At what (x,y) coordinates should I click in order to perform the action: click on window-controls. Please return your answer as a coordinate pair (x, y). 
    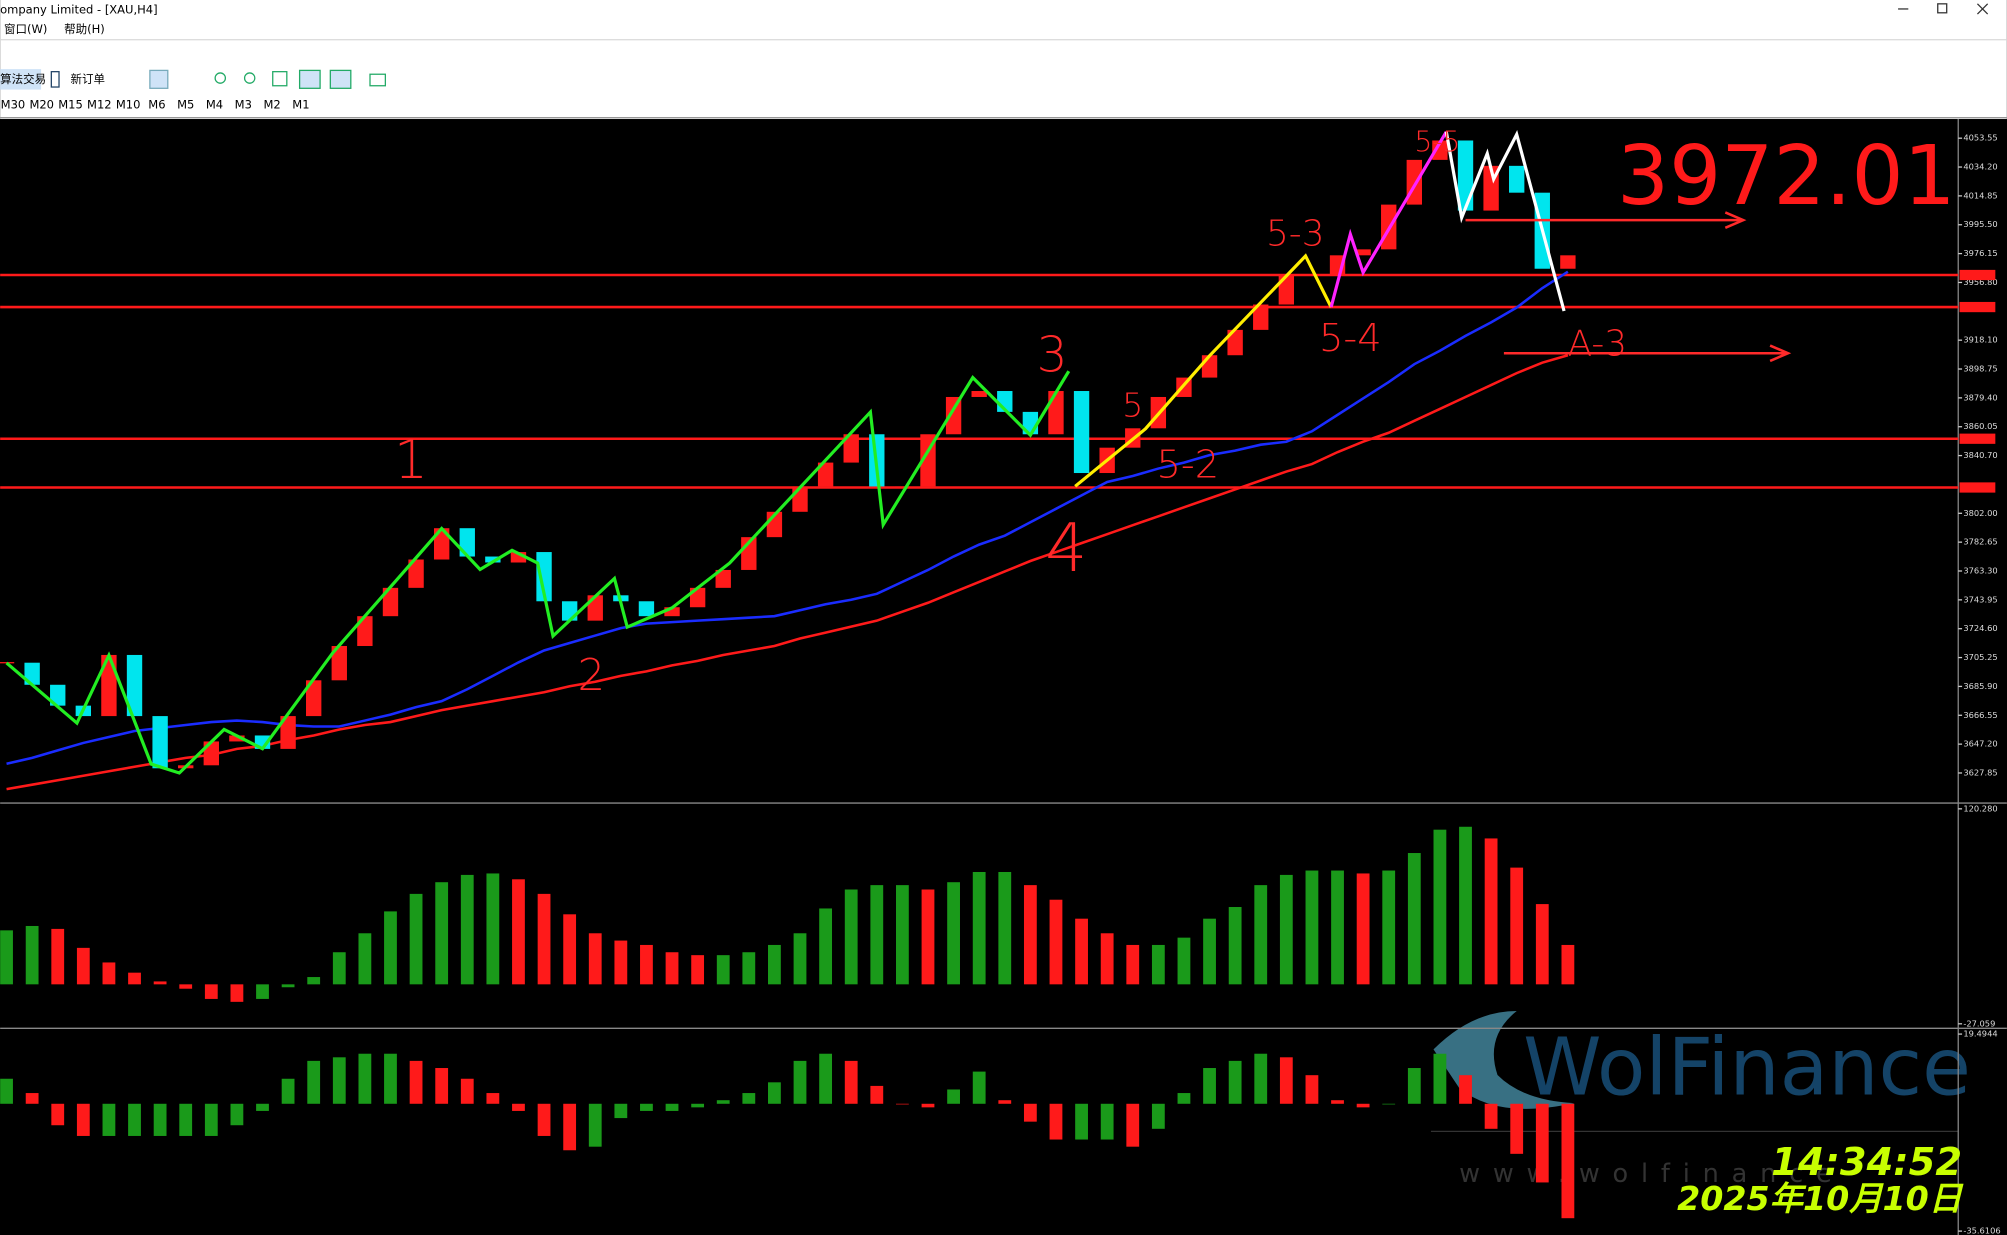
    Looking at the image, I should click on (1943, 9).